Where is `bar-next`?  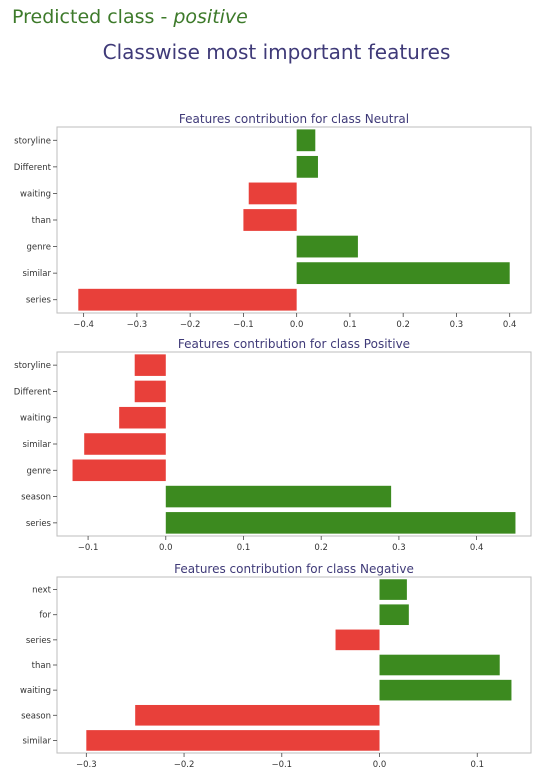 bar-next is located at coordinates (393, 589).